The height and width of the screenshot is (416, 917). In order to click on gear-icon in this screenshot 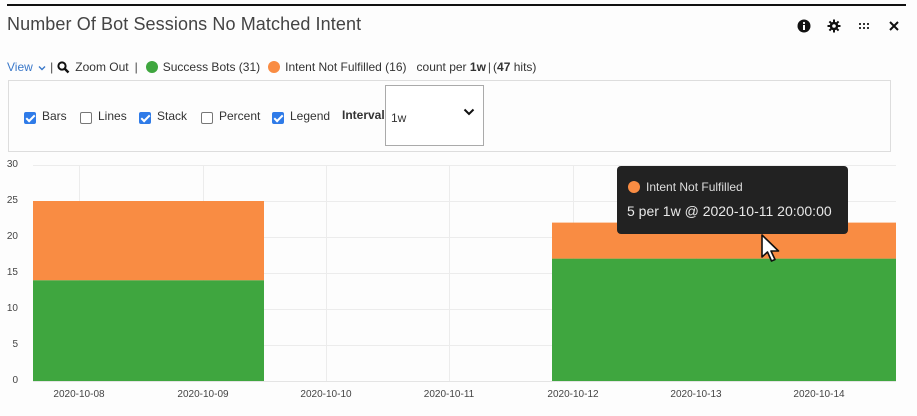, I will do `click(834, 26)`.